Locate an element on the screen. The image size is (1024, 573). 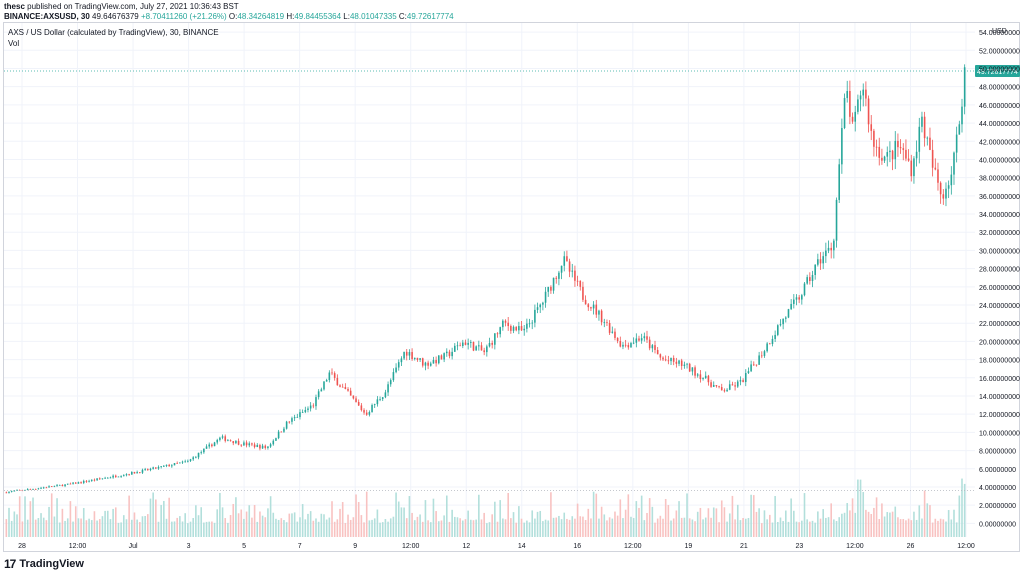
x-tick-label: 16 is located at coordinates (577, 546).